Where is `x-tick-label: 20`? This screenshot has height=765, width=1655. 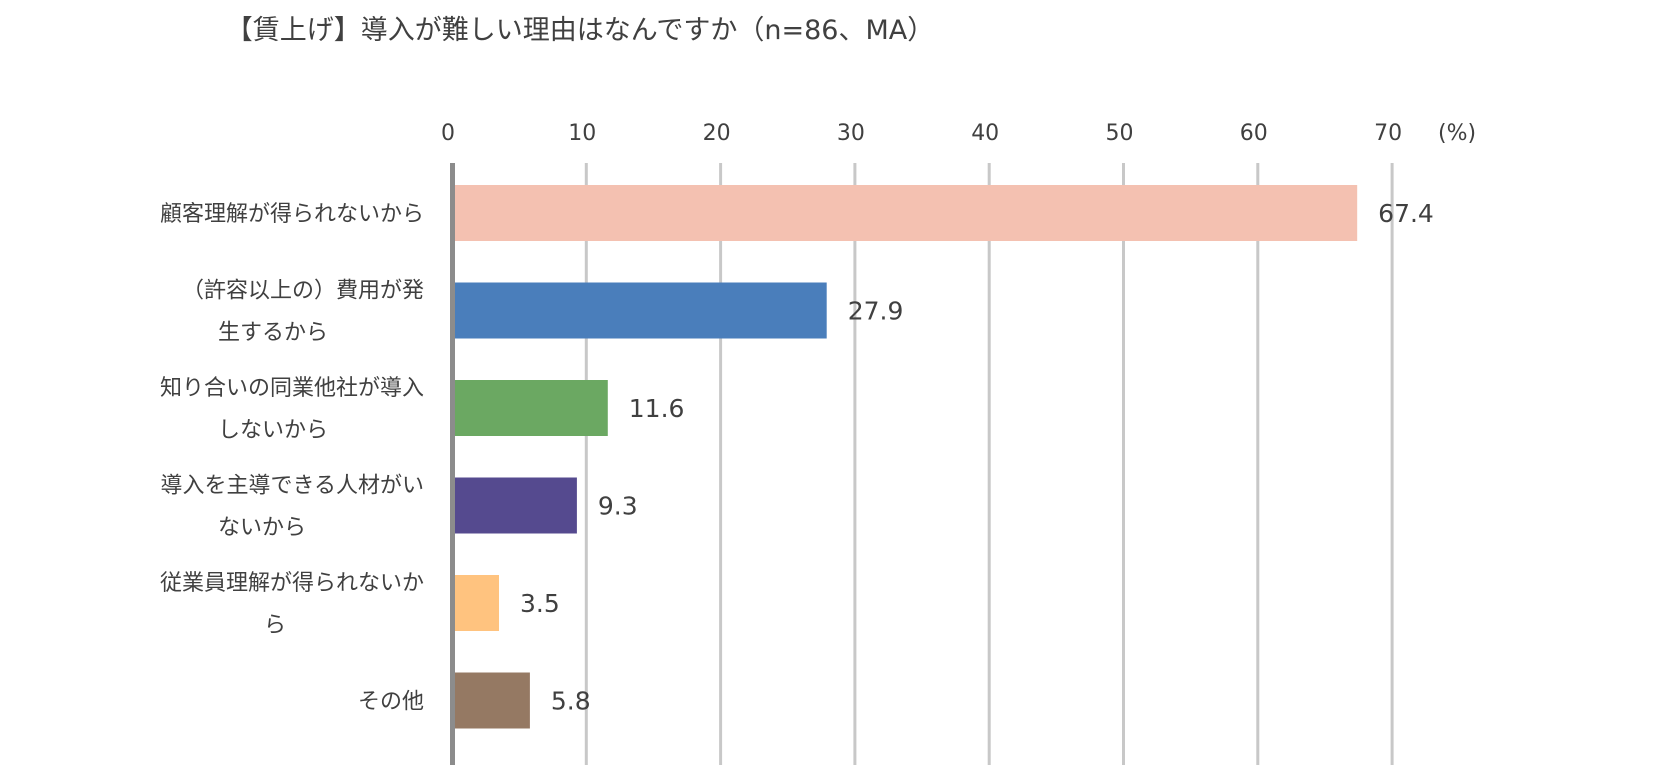
x-tick-label: 20 is located at coordinates (717, 133).